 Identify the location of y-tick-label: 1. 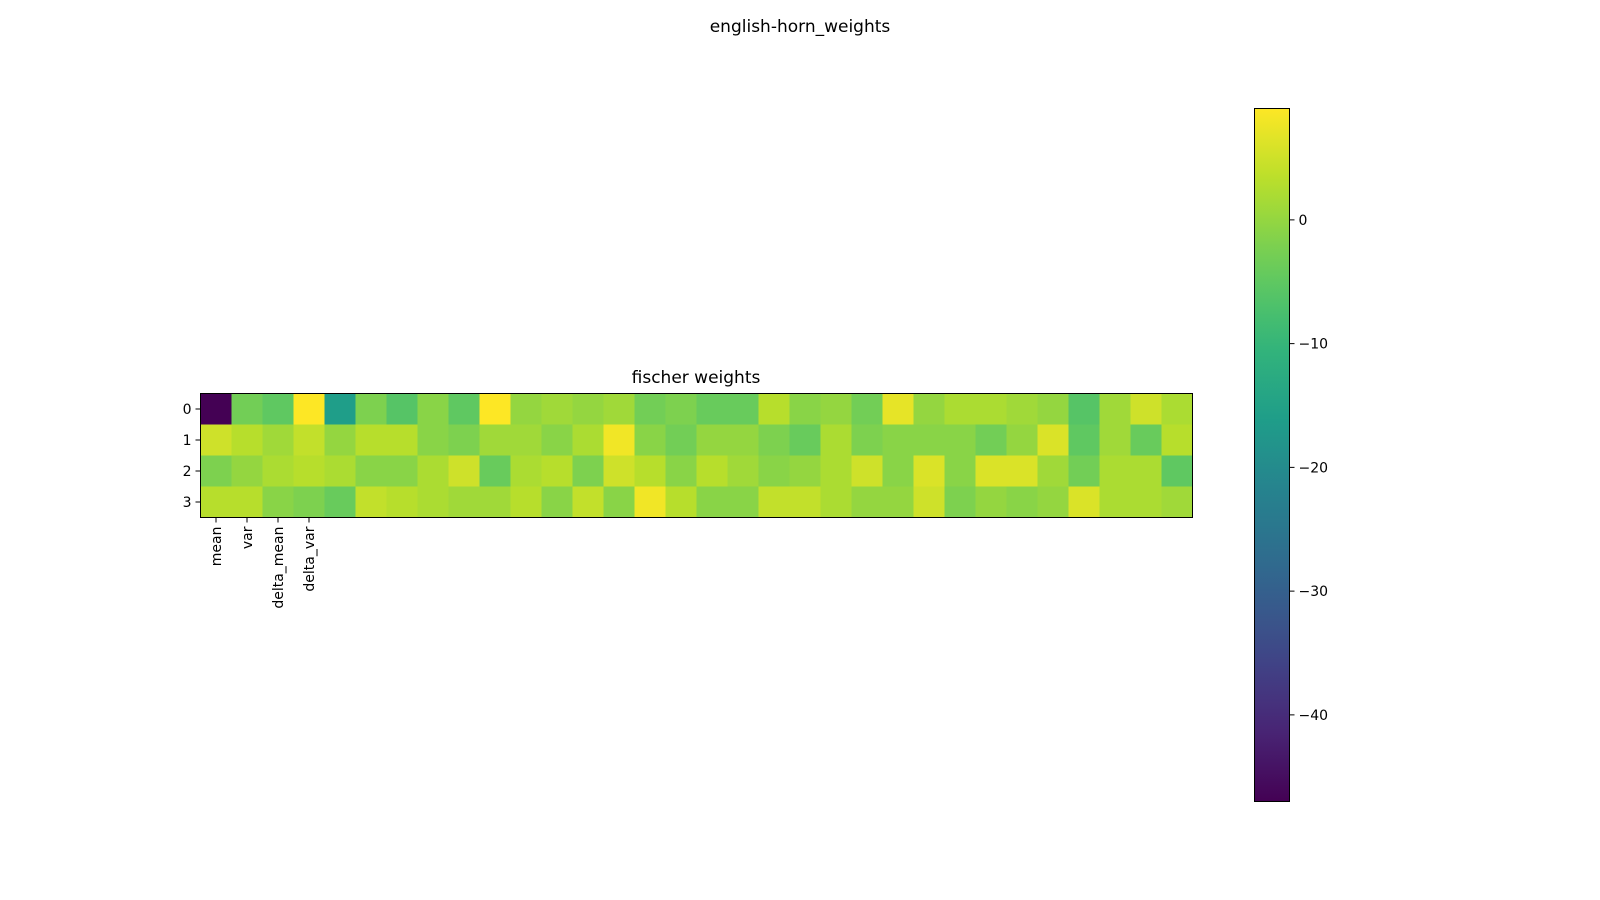
(187, 441).